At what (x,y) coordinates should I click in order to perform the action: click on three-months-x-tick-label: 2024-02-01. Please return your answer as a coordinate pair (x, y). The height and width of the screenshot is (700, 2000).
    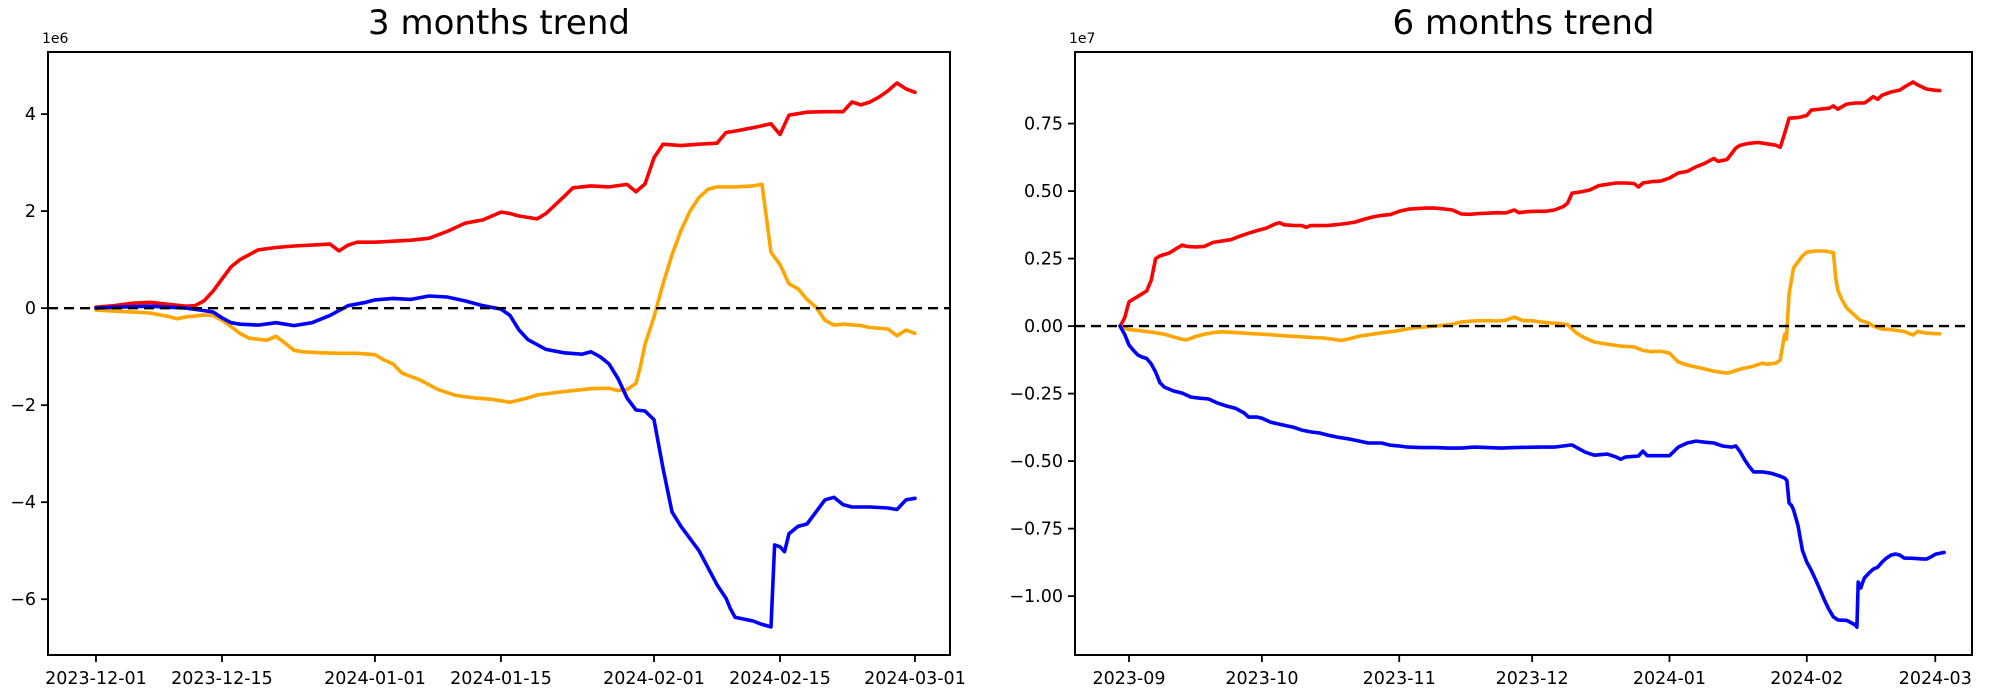
    Looking at the image, I should click on (654, 679).